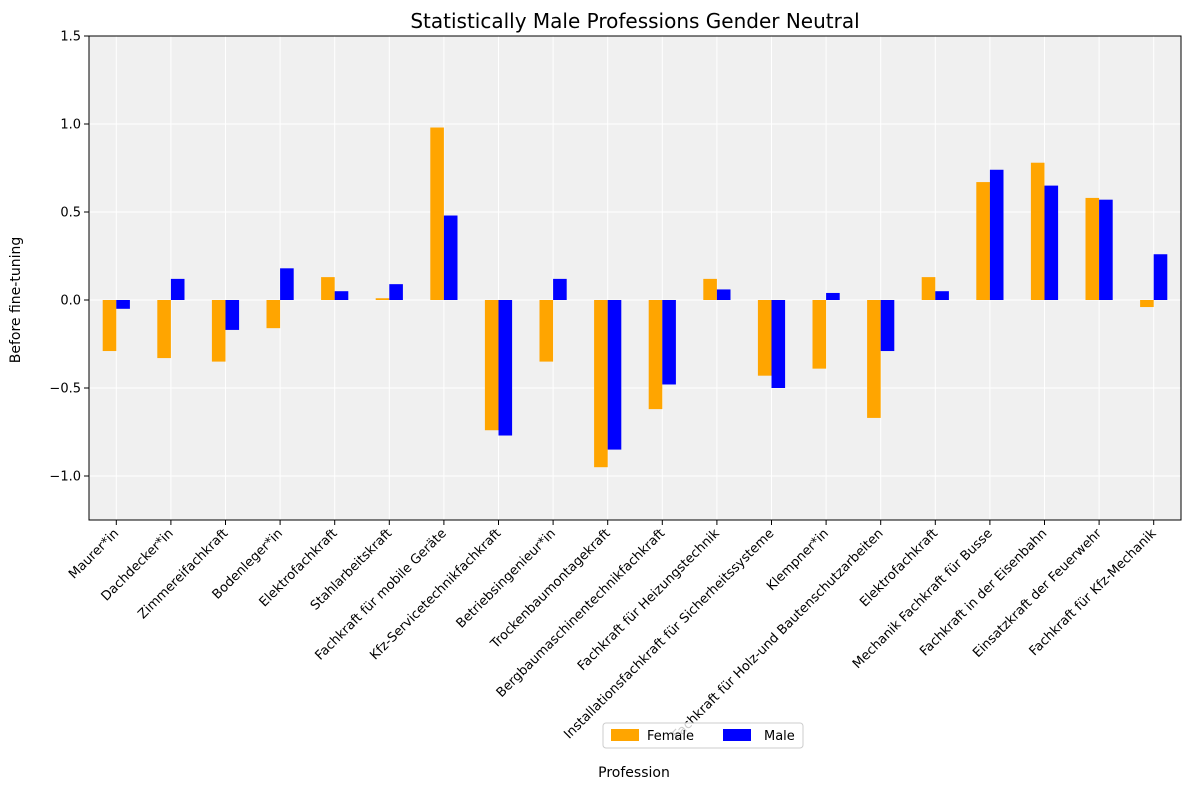 Image resolution: width=1190 pixels, height=790 pixels. Describe the element at coordinates (65, 477) in the screenshot. I see `y-tick-label: −1.0` at that location.